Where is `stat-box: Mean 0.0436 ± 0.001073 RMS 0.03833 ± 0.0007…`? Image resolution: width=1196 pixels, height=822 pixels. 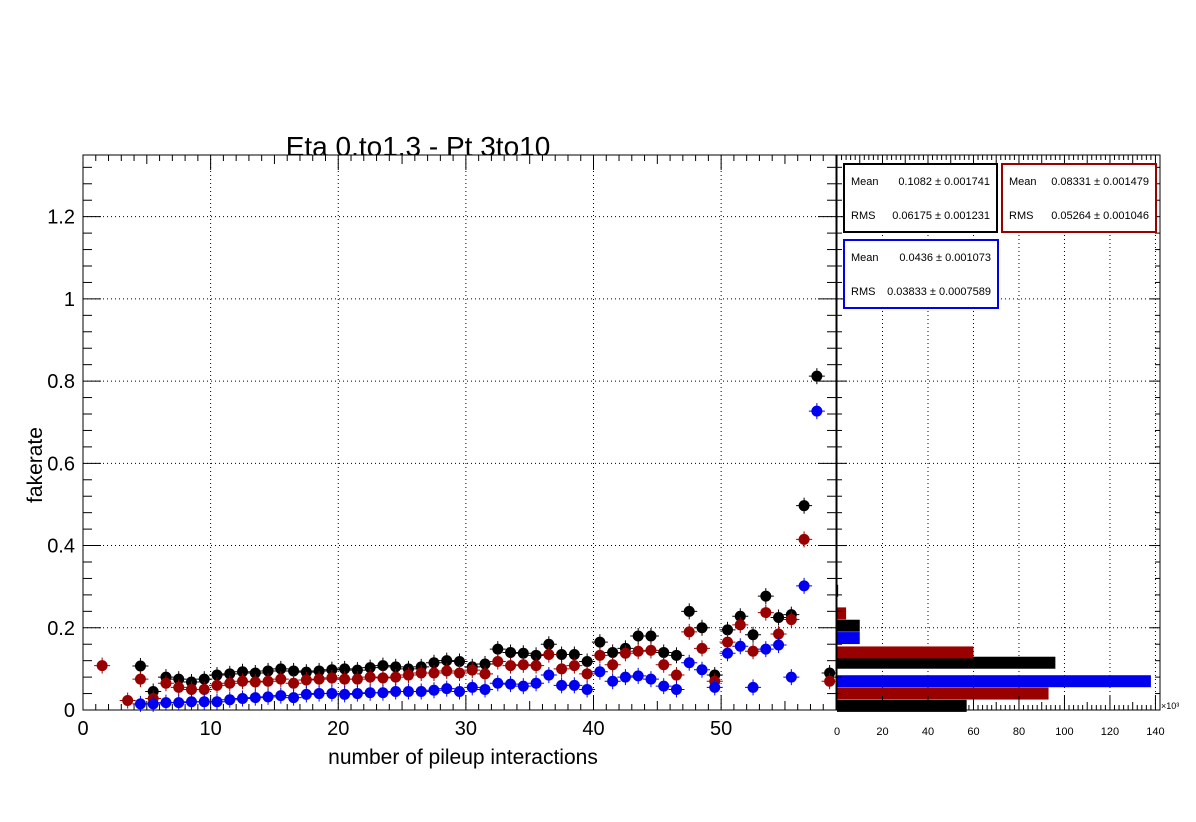
stat-box: Mean 0.0436 ± 0.001073 RMS 0.03833 ± 0.0007… is located at coordinates (921, 274).